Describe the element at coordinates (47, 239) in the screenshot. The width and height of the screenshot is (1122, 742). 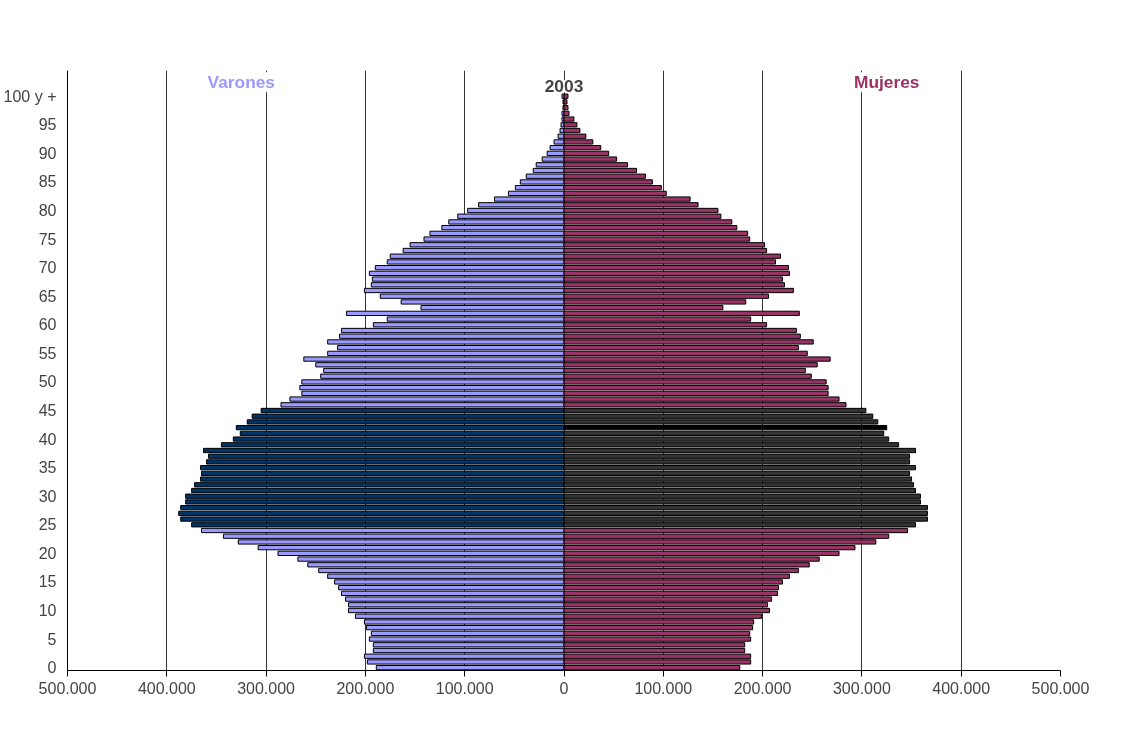
I see `y-tick-label: 75` at that location.